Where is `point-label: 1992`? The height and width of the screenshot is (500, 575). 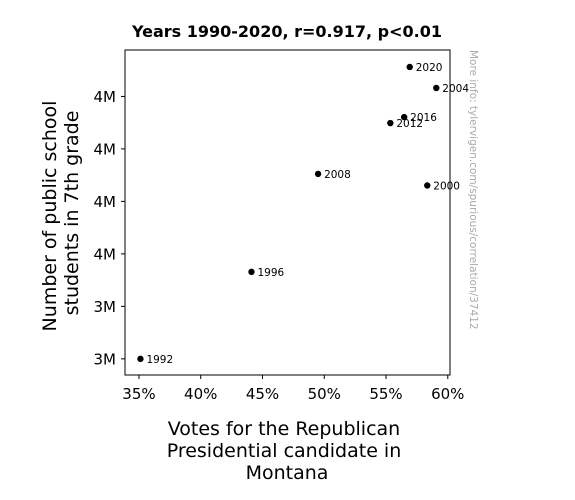
point-label: 1992 is located at coordinates (159, 360).